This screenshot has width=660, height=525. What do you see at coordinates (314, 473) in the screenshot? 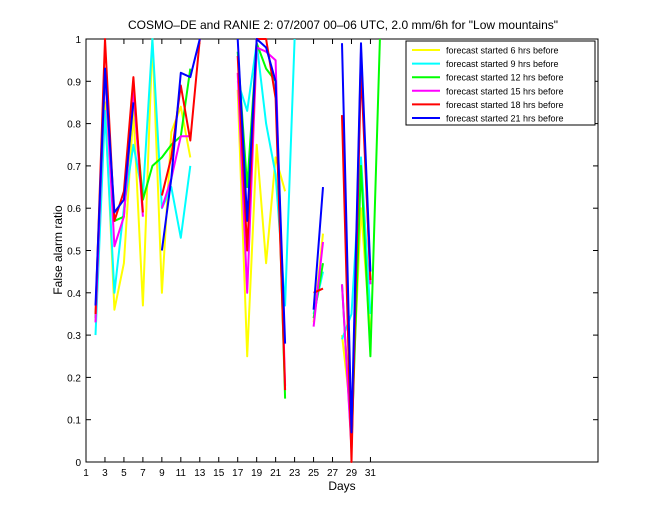
I see `x-tick-label: 25` at bounding box center [314, 473].